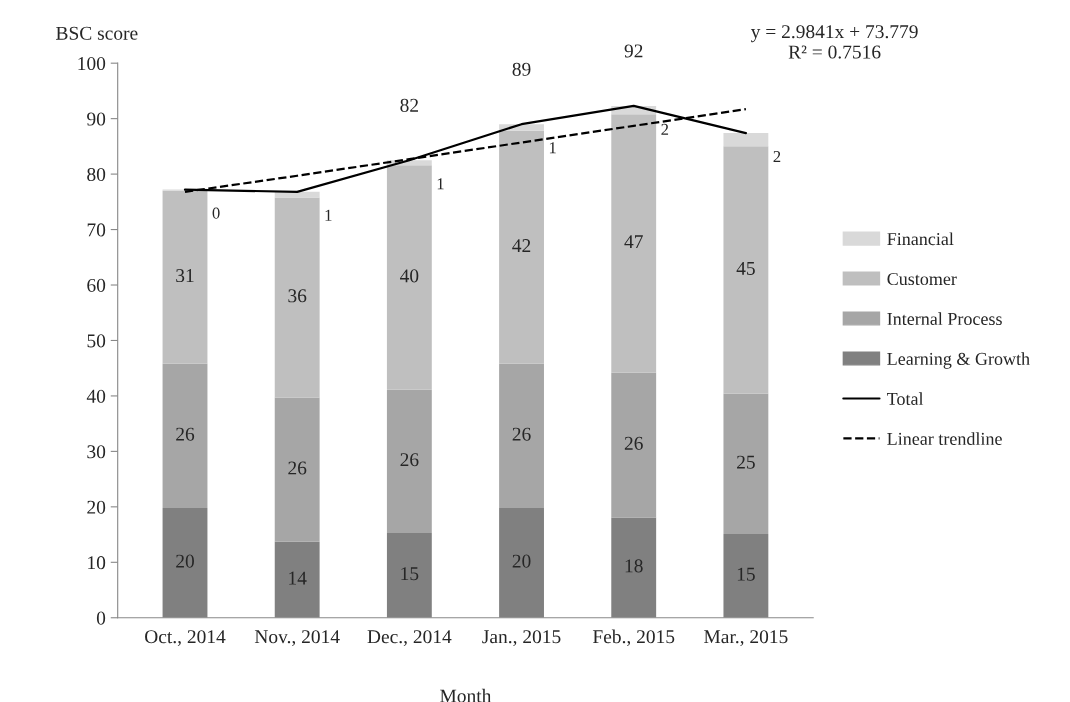 This screenshot has width=1070, height=702. Describe the element at coordinates (216, 213) in the screenshot. I see `data-label: 0` at that location.